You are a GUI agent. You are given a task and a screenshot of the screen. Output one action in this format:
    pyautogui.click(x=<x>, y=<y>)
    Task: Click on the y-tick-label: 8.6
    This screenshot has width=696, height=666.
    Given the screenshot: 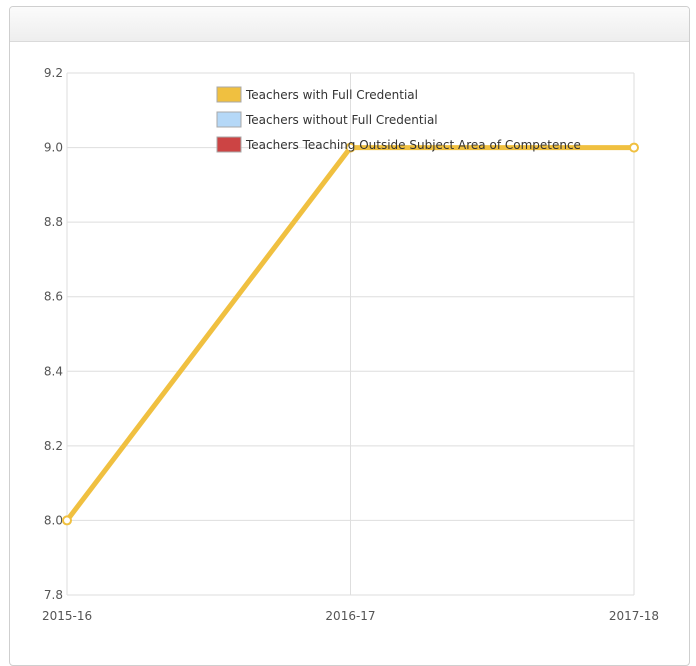 What is the action you would take?
    pyautogui.click(x=53, y=297)
    